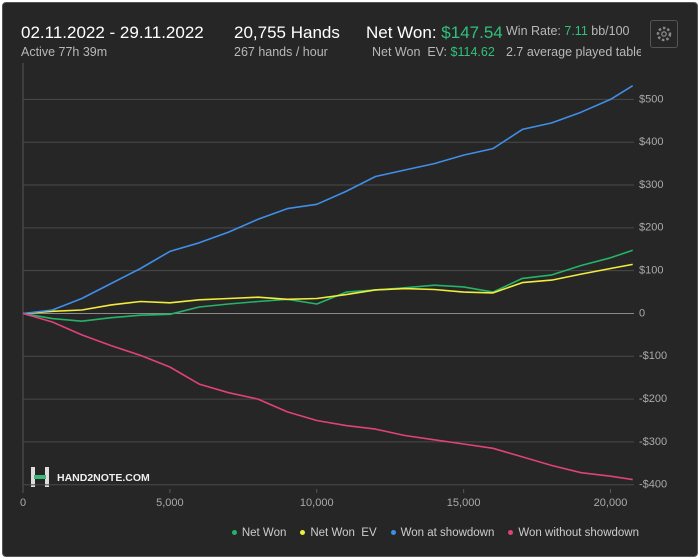 The height and width of the screenshot is (559, 700). Describe the element at coordinates (343, 533) in the screenshot. I see `legend-label: Net Won EV` at that location.